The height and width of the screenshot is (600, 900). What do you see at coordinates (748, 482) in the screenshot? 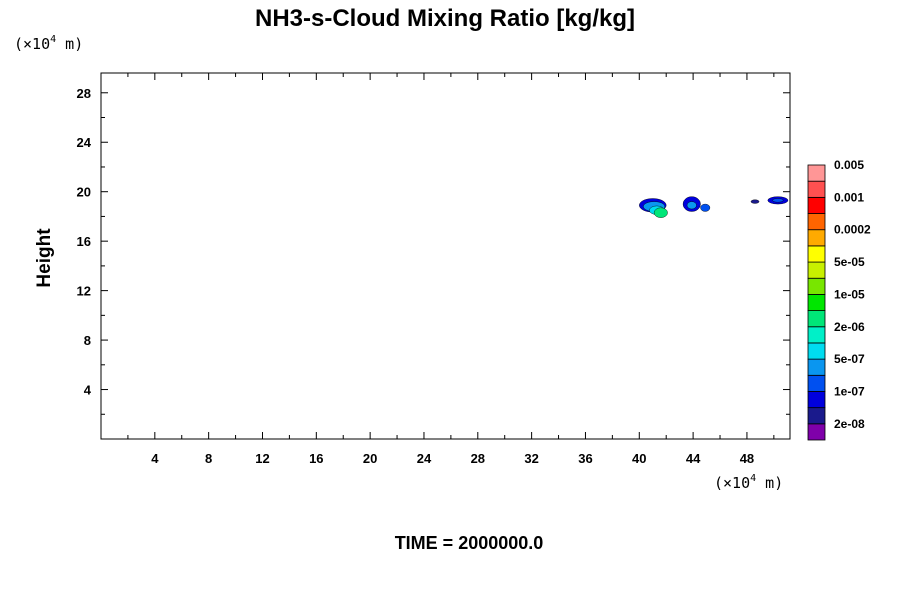
I see `x-axis-unit: (×104 m)` at bounding box center [748, 482].